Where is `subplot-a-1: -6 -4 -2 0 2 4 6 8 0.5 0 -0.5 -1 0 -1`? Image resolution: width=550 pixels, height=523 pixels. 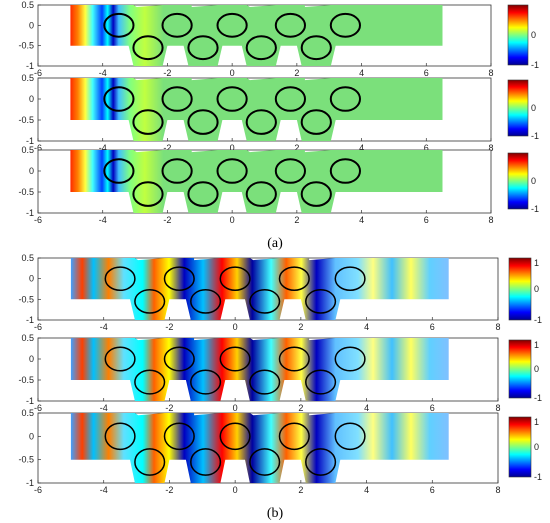
subplot-a-1: -6 -4 -2 0 2 4 6 8 0.5 0 -0.5 -1 0 -1 is located at coordinates (278, 39).